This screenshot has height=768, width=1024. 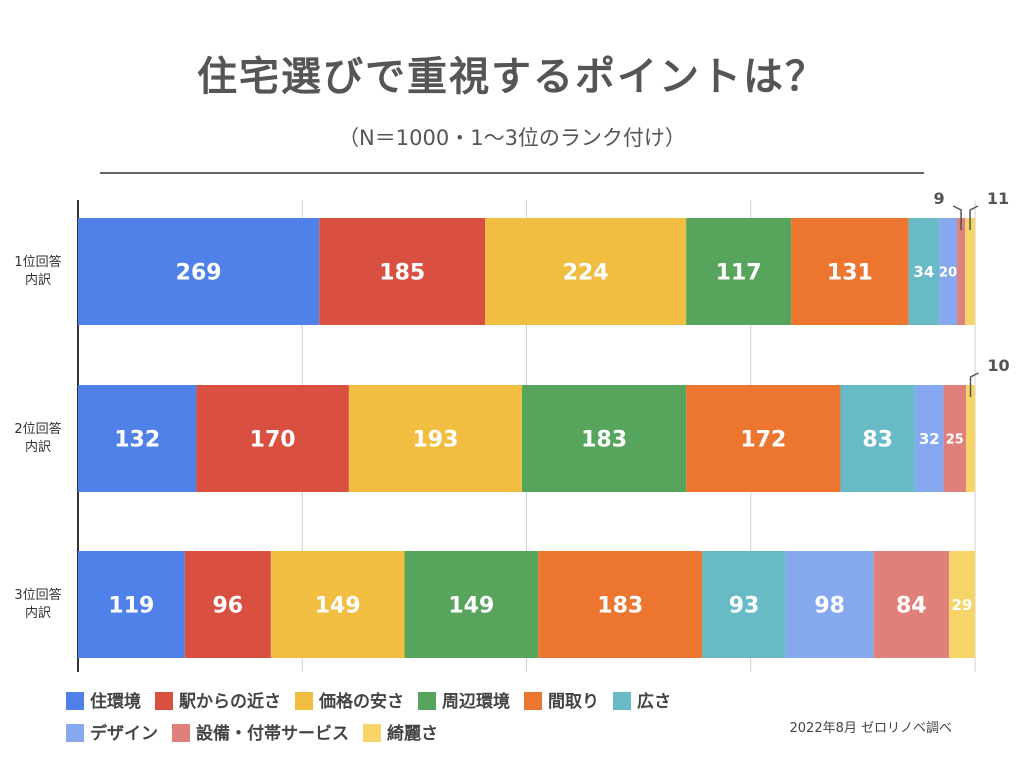 What do you see at coordinates (476, 702) in the screenshot?
I see `legend-label-3: 周辺環境` at bounding box center [476, 702].